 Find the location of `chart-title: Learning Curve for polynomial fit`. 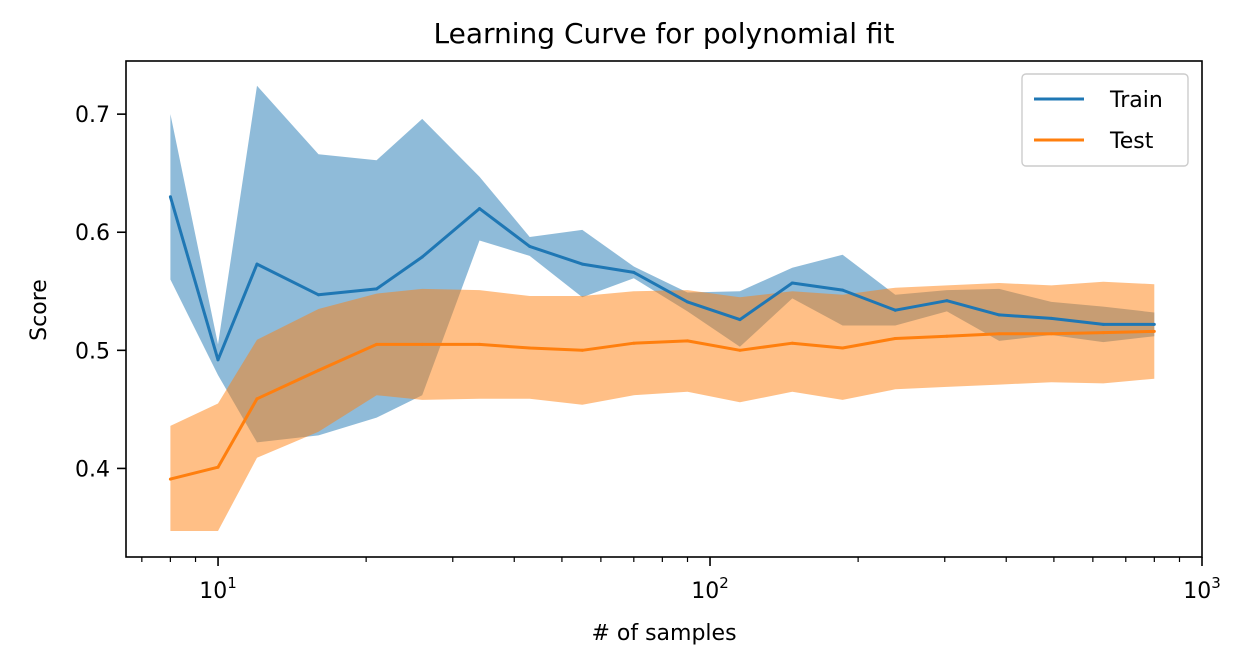

chart-title: Learning Curve for polynomial fit is located at coordinates (663, 33).